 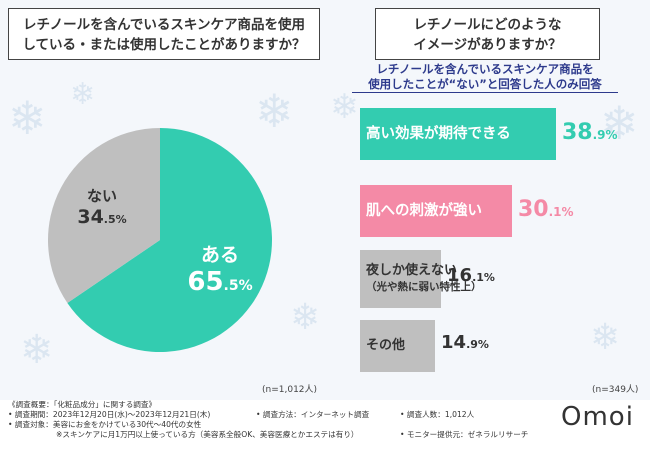 What do you see at coordinates (109, 414) in the screenshot?
I see `footer-period: • 調査期間：2023年12月20日(水)～2023年12月21日(木)` at bounding box center [109, 414].